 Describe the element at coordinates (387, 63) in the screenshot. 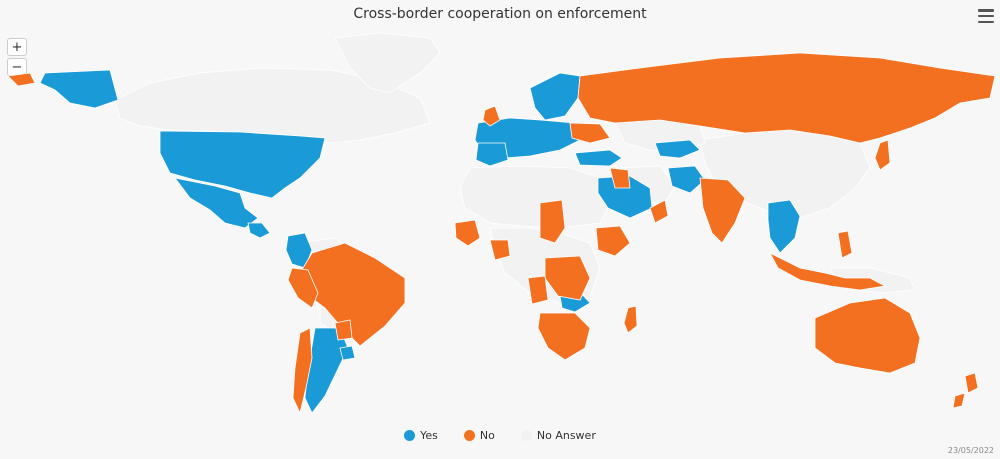

I see `country-greenland` at that location.